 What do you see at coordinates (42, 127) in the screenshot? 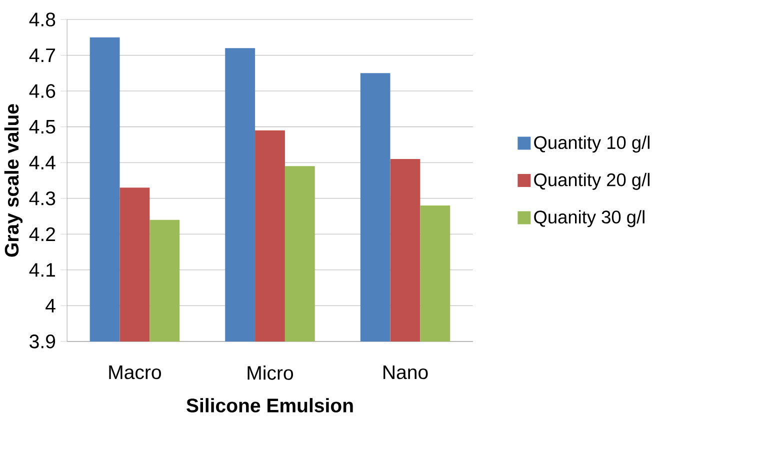
I see `y-tick-label: 4.5` at bounding box center [42, 127].